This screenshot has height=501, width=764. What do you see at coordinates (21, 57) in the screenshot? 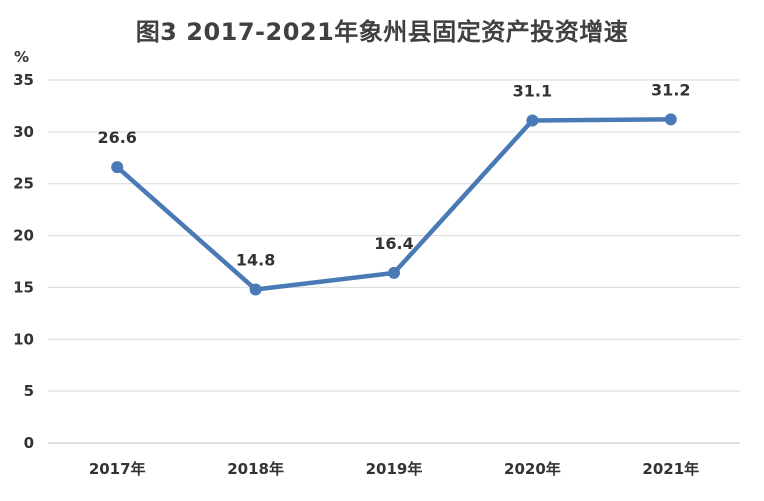
I see `y-axis-unit: %` at bounding box center [21, 57].